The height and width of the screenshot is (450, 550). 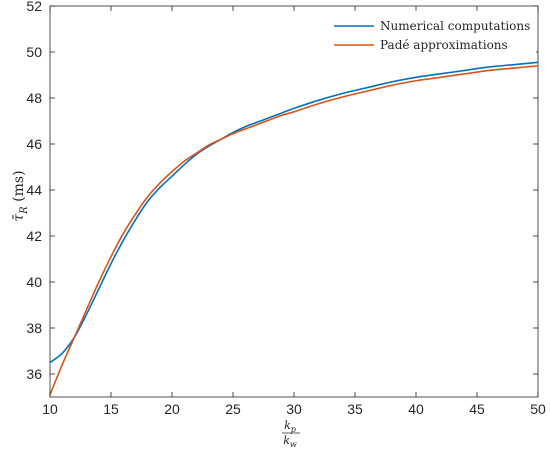 What do you see at coordinates (416, 409) in the screenshot?
I see `x-tick-label: 40` at bounding box center [416, 409].